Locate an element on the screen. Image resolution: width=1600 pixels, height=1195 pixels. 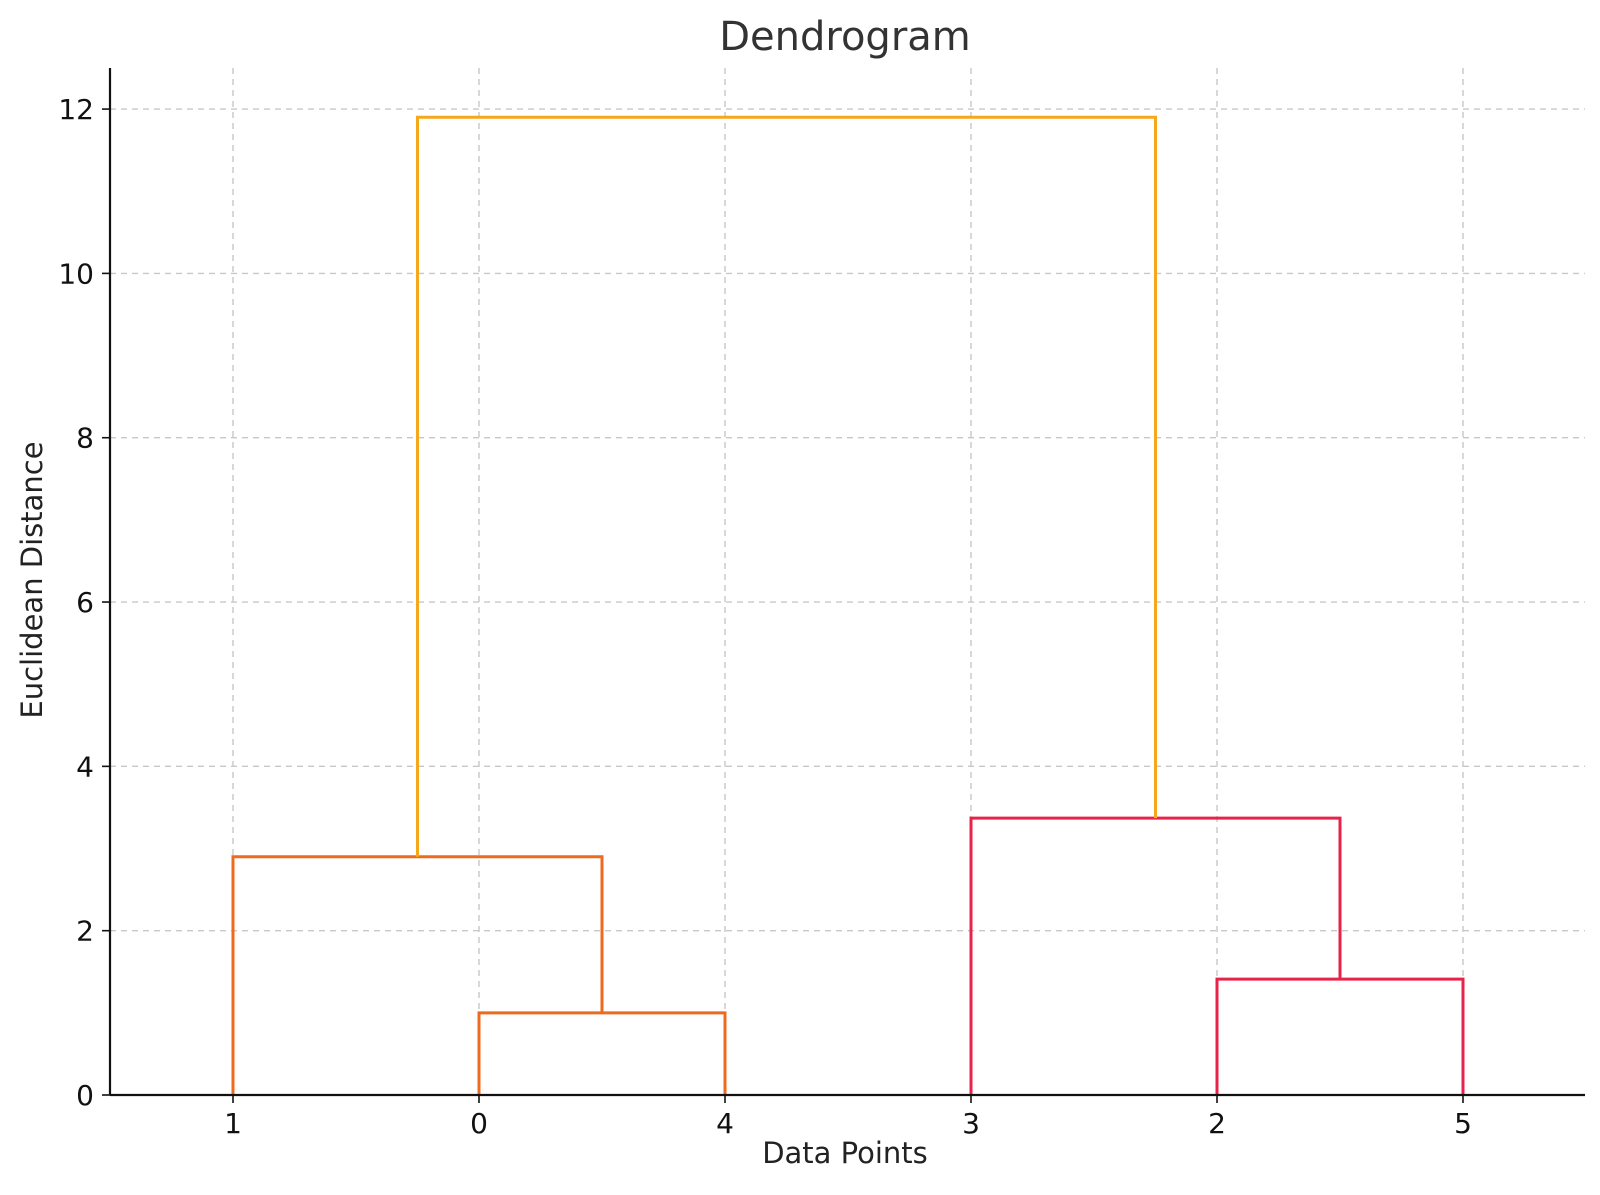
y-tick-label-0: 0 is located at coordinates (85, 1095).